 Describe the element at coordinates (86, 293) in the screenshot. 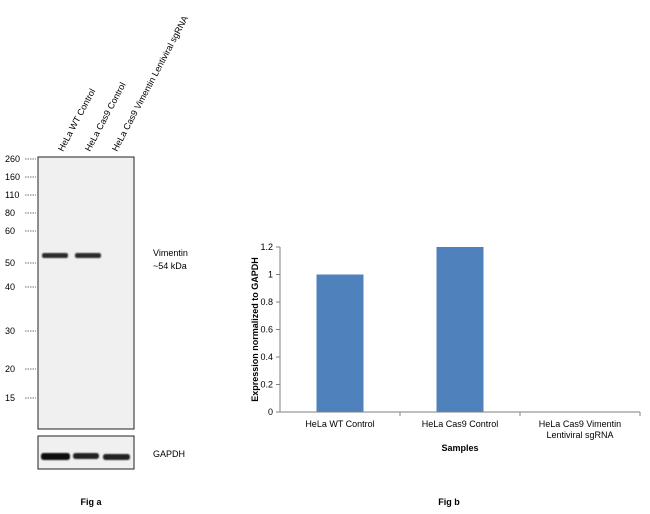

I see `blot-membrane-main` at that location.